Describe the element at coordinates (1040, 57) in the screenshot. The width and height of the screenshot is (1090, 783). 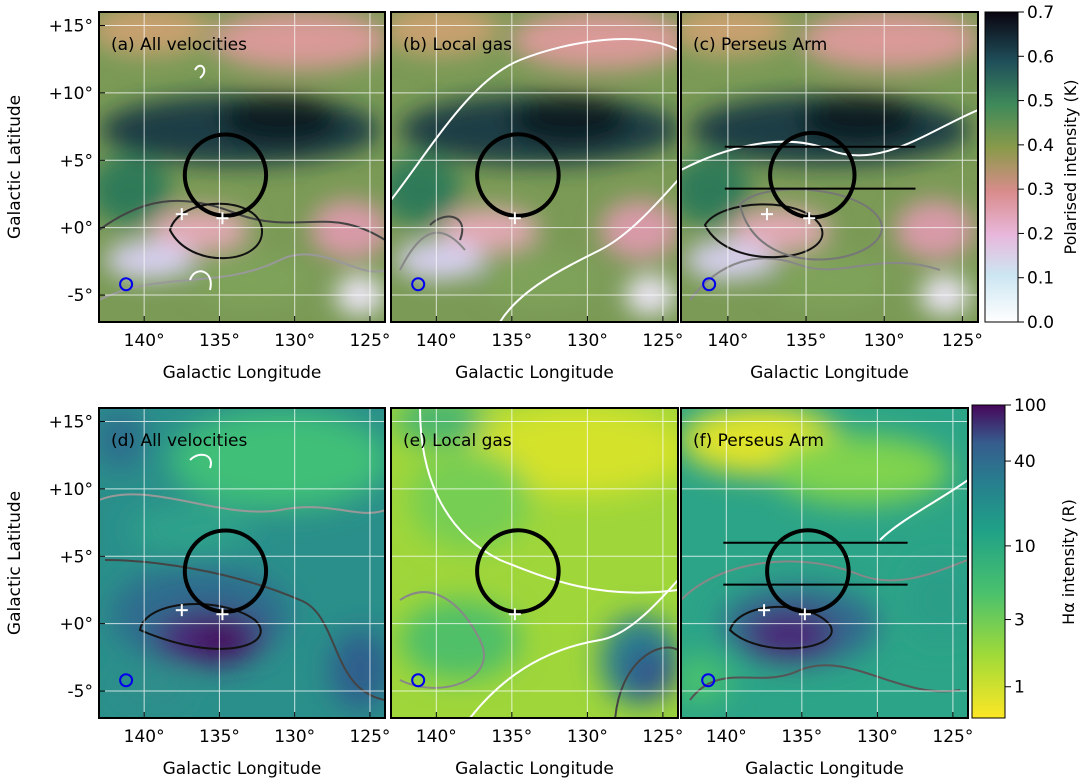
I see `colorbar-tick-label: 0.6` at that location.